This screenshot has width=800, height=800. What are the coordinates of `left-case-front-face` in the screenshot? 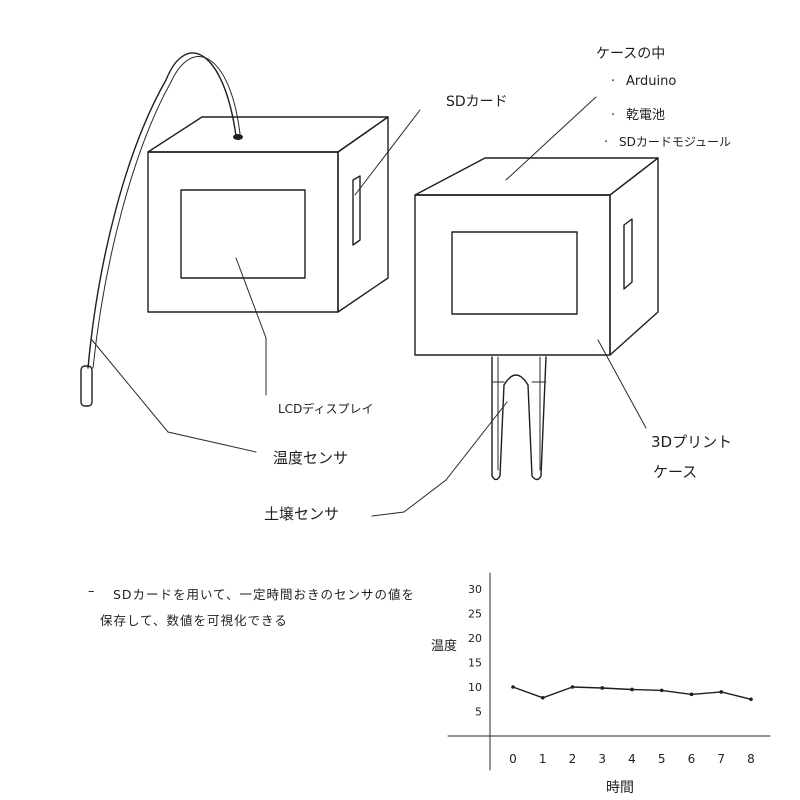 It's located at (243, 232).